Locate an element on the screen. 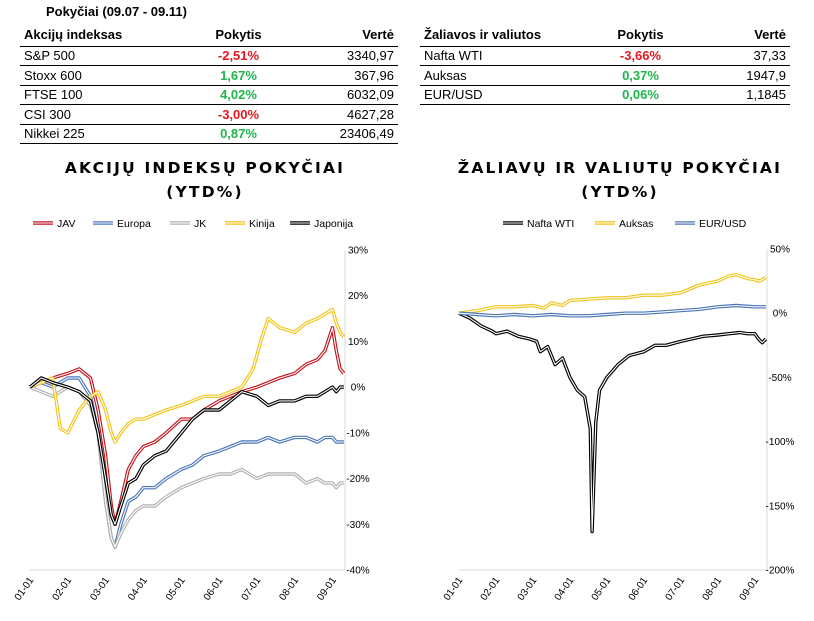 The image size is (814, 621). commodity-name: Auksas is located at coordinates (506, 75).